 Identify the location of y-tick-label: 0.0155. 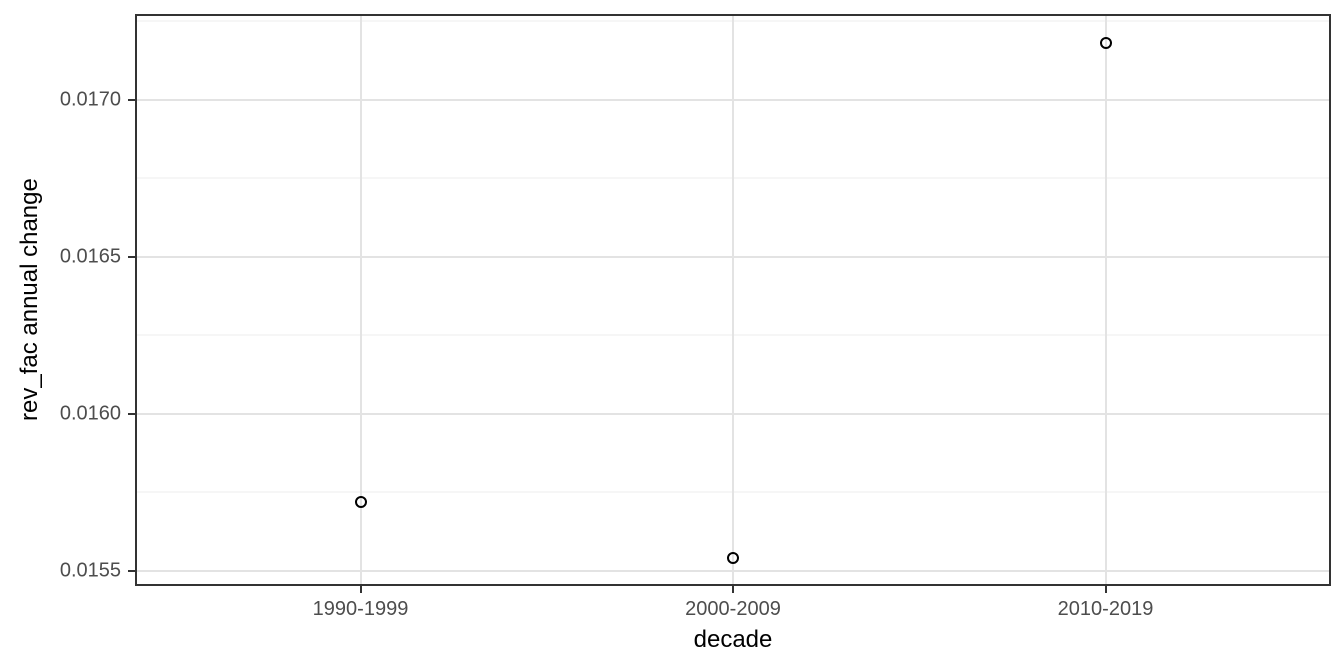
(90, 570).